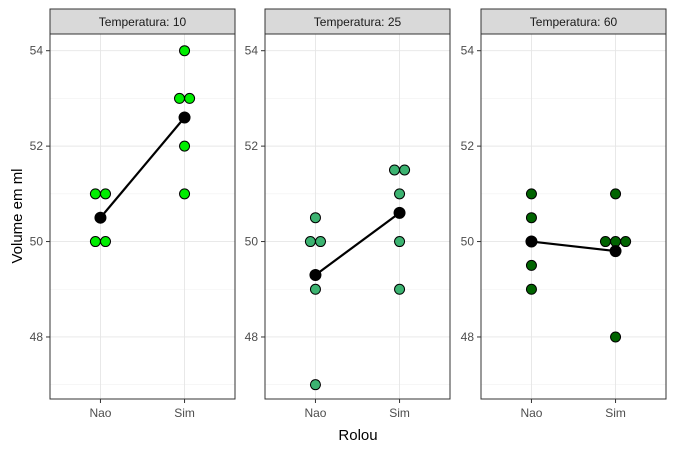  I want to click on strip-label: Temperatura: 60, so click(574, 22).